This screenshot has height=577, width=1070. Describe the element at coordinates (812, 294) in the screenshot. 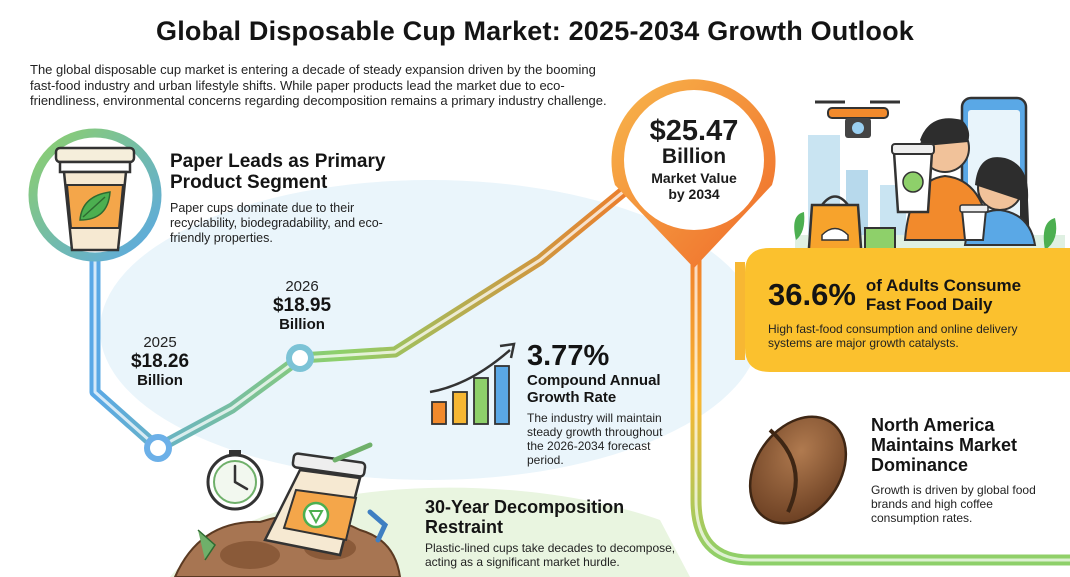

I see `fastfood-value: 36.6%` at that location.